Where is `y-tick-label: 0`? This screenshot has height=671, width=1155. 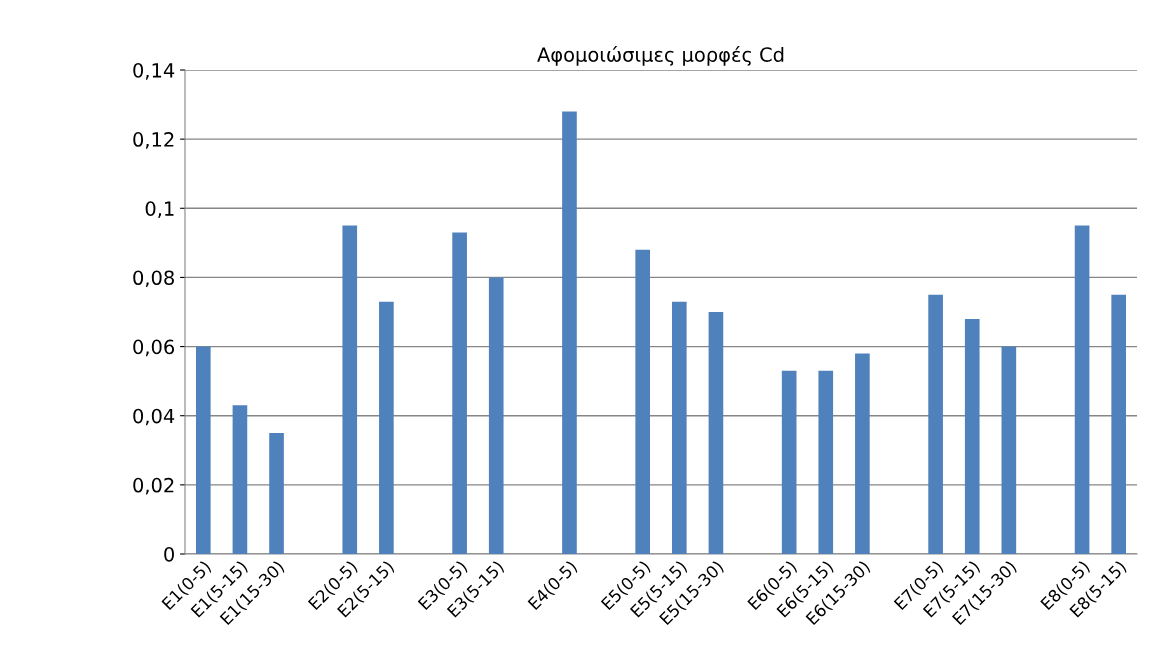 y-tick-label: 0 is located at coordinates (169, 554).